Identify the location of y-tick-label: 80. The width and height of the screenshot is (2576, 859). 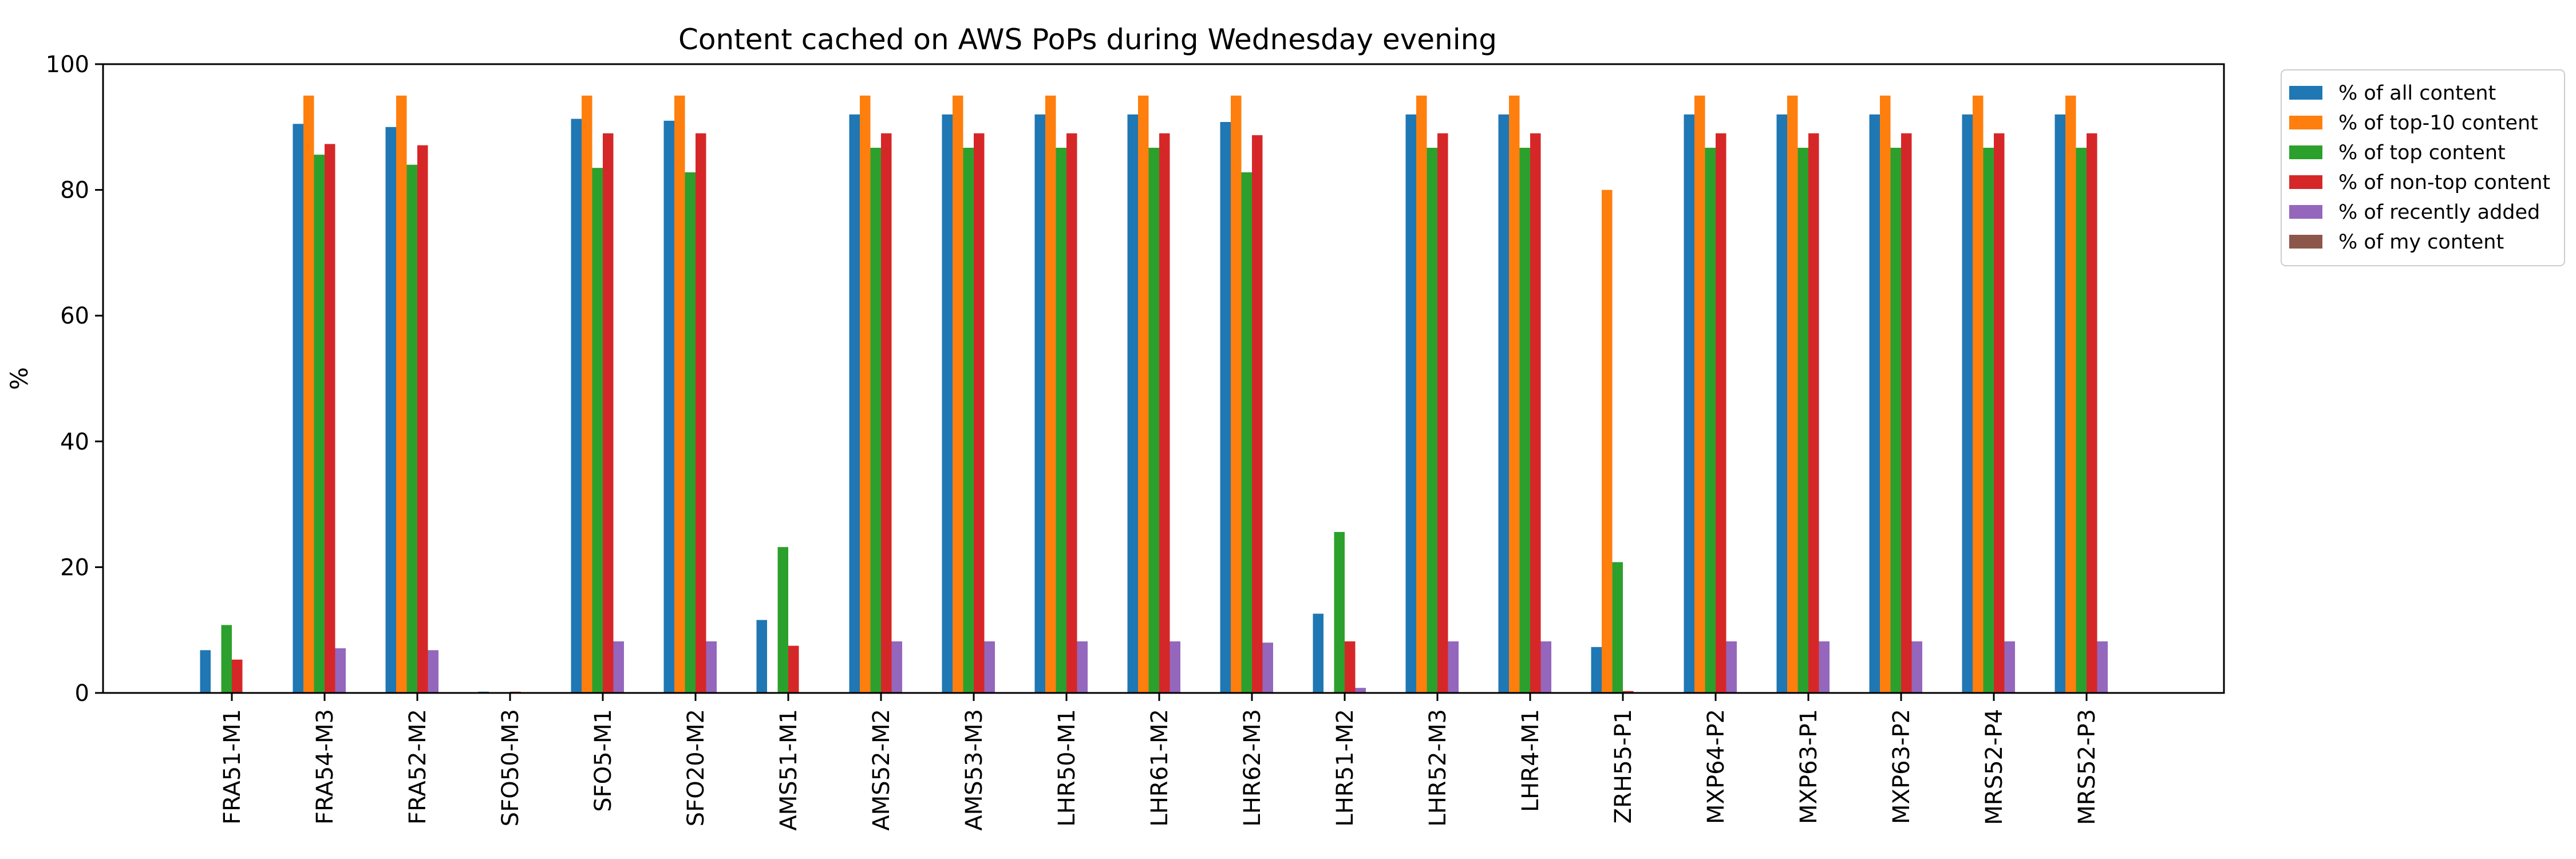
(74, 191).